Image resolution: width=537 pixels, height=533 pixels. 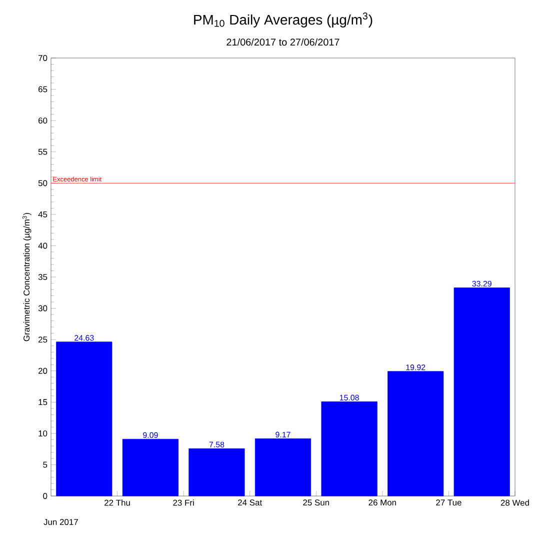 I want to click on y-tick-label: 15, so click(x=43, y=402).